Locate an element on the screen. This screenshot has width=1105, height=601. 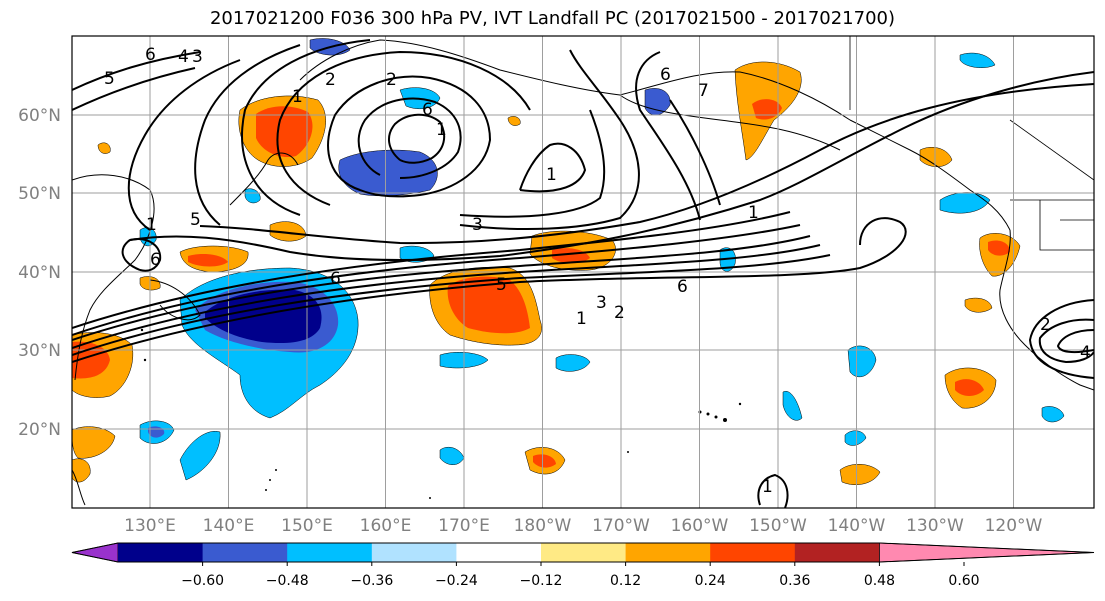
lon-label: 170°E is located at coordinates (464, 526).